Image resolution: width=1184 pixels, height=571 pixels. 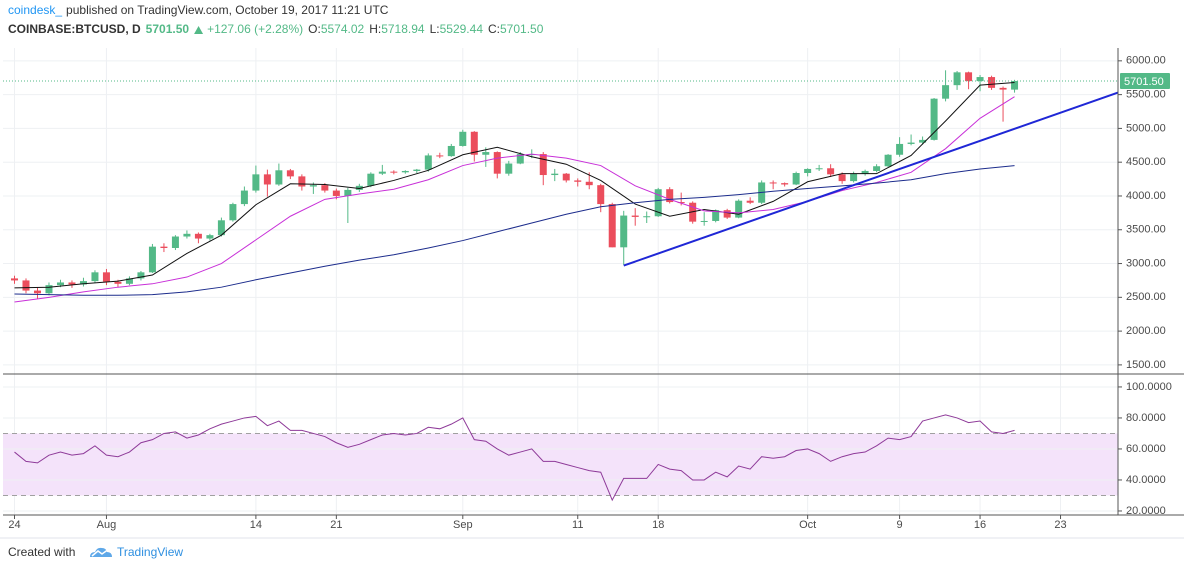 What do you see at coordinates (522, 29) in the screenshot?
I see `ohlc-value: 5701.50` at bounding box center [522, 29].